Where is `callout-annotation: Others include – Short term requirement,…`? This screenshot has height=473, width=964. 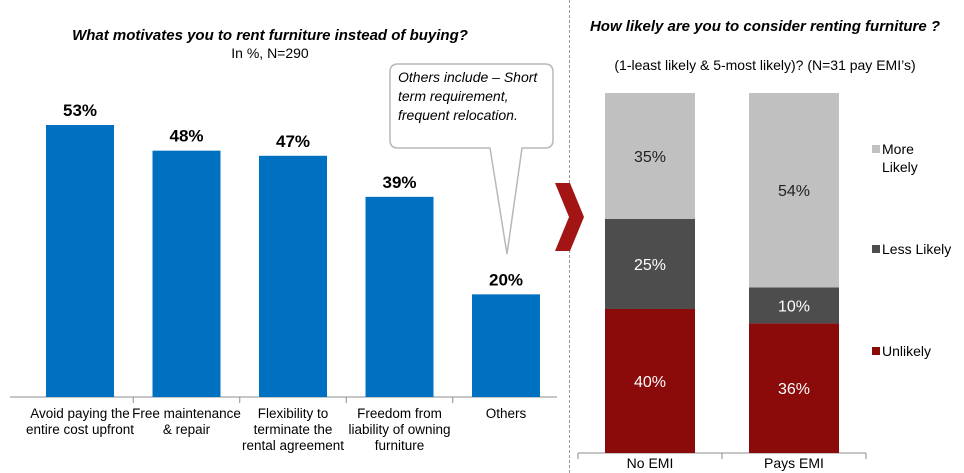
callout-annotation: Others include – Short term requirement,… is located at coordinates (468, 96).